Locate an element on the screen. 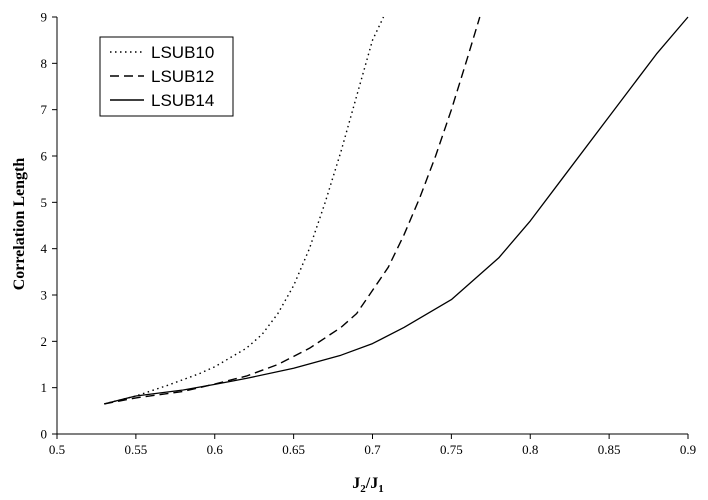 The width and height of the screenshot is (708, 500). legend-label-lsub10: LSUB10 is located at coordinates (182, 52).